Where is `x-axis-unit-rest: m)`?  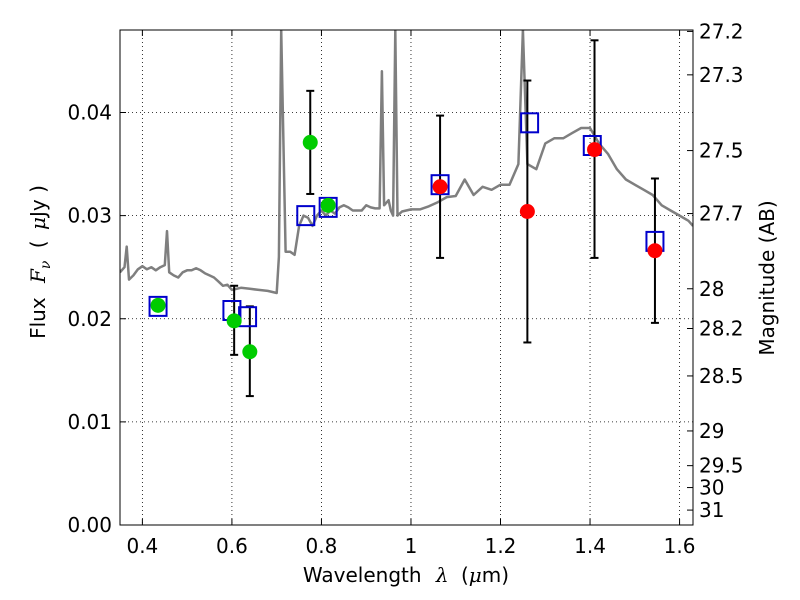
x-axis-unit-rest: m) is located at coordinates (495, 575).